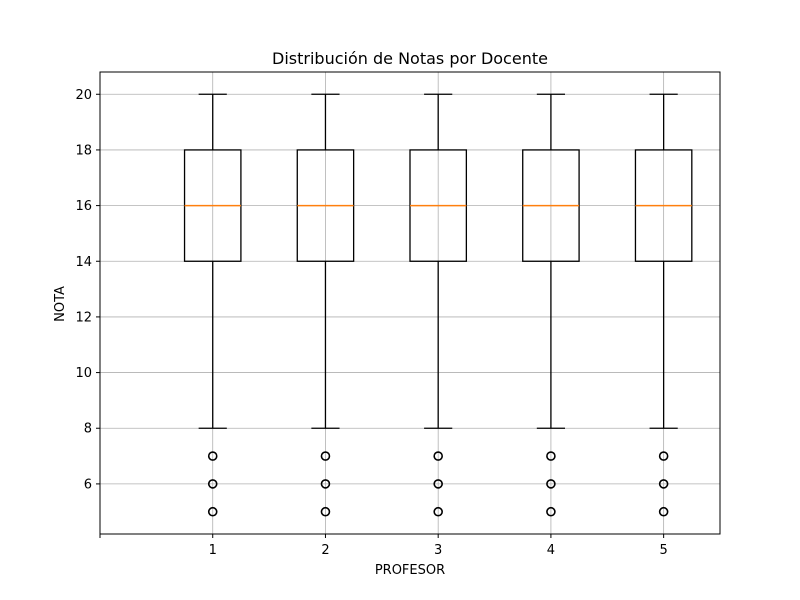  I want to click on y-tick-label: 20, so click(83, 95).